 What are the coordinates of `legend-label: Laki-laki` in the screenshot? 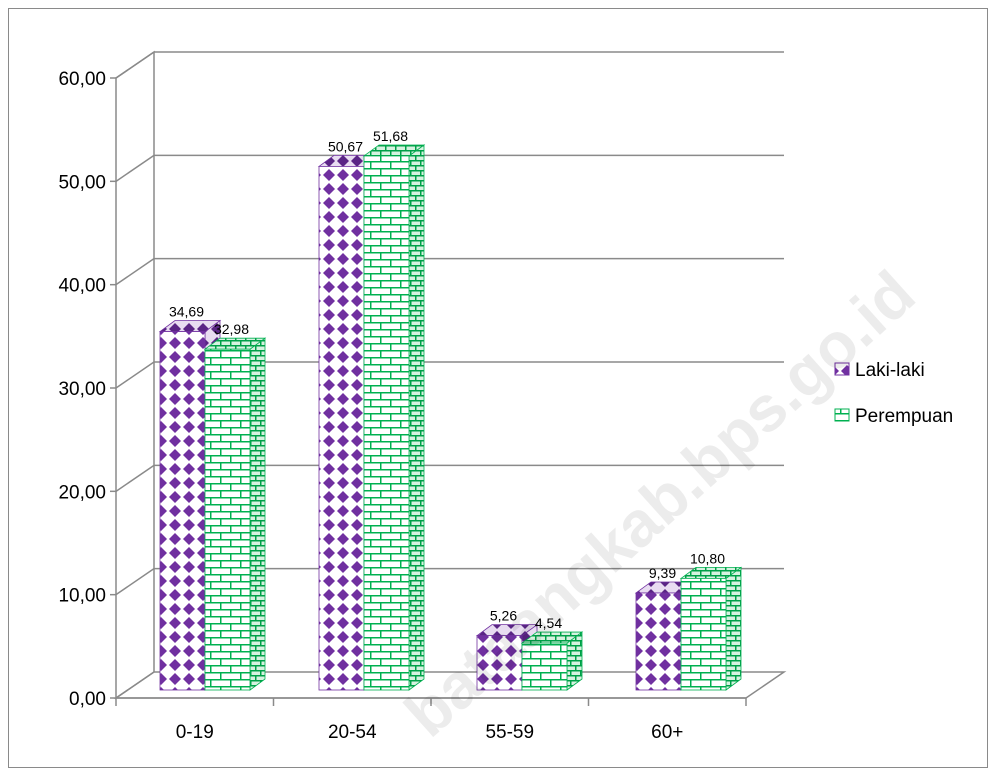 It's located at (890, 370).